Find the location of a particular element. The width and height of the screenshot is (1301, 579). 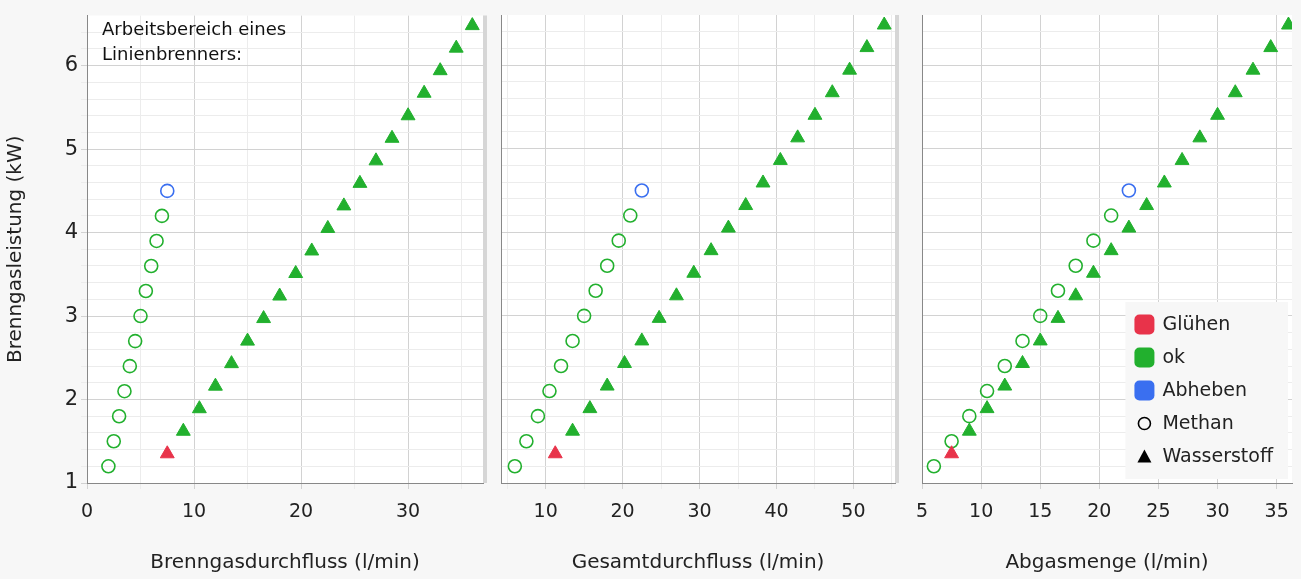

legend-label: Abheben is located at coordinates (1205, 389).